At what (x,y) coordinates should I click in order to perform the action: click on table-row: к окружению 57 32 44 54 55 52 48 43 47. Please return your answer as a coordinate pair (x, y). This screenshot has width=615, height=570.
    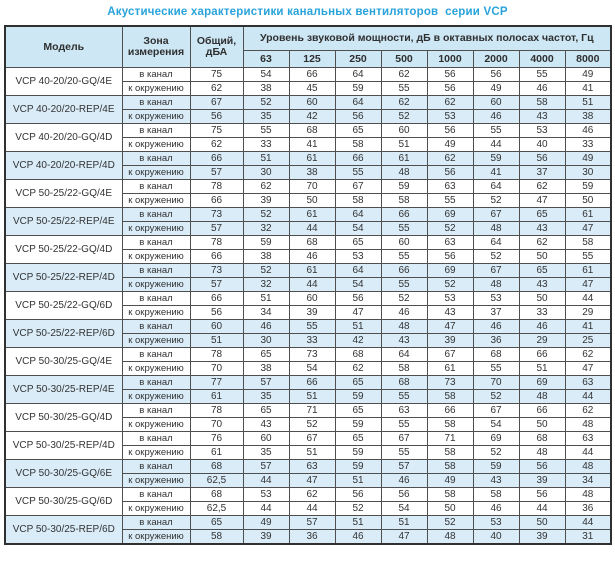
    Looking at the image, I should click on (308, 228).